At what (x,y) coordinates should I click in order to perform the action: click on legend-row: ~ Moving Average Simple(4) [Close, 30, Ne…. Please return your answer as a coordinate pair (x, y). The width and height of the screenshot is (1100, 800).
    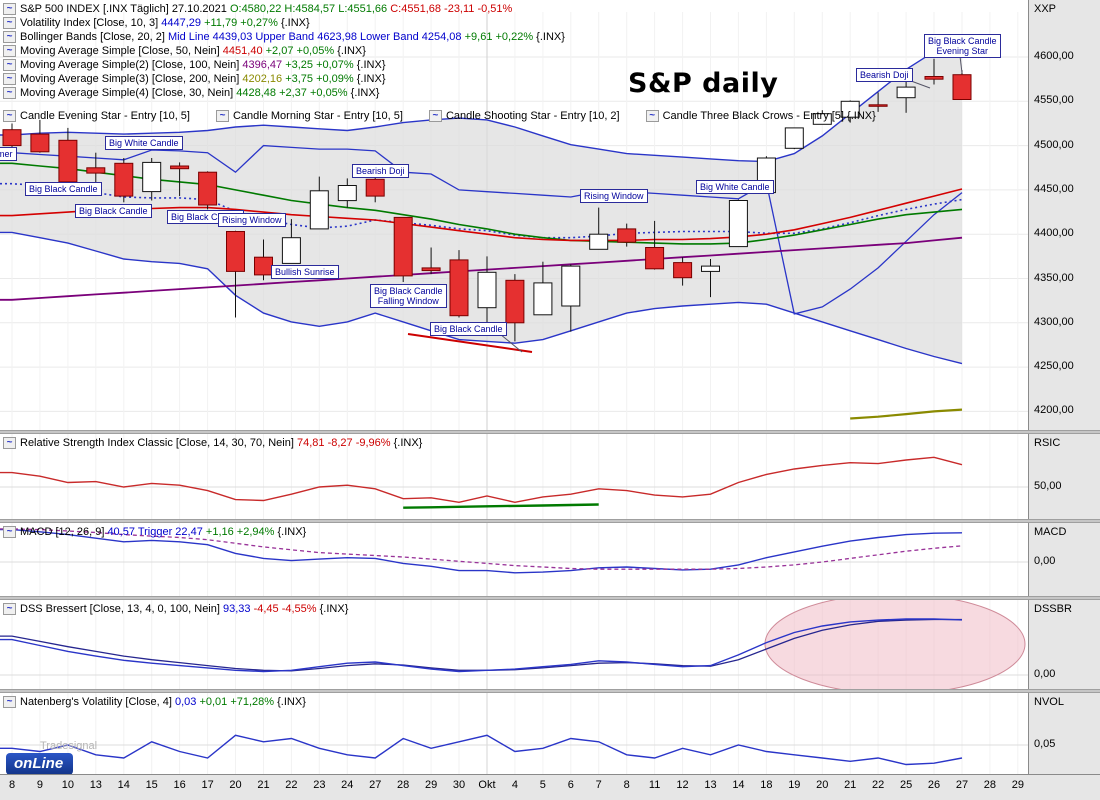
    Looking at the image, I should click on (452, 93).